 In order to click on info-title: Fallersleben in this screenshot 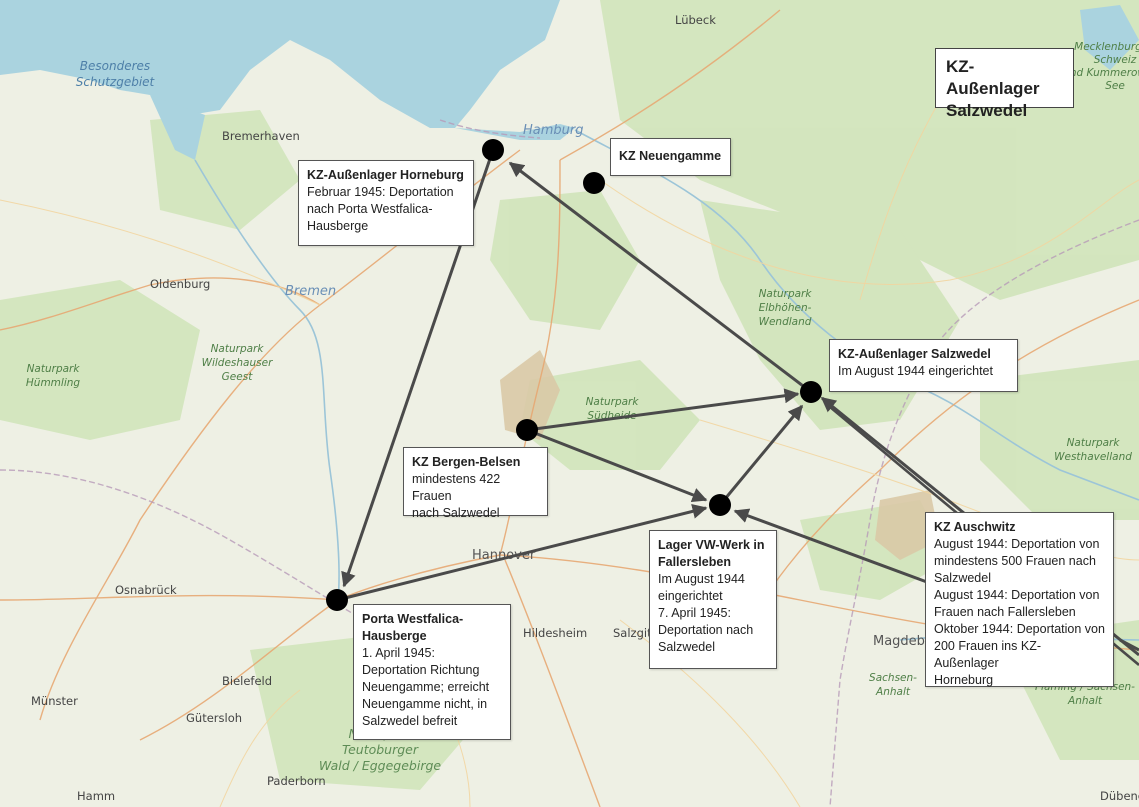, I will do `click(694, 562)`.